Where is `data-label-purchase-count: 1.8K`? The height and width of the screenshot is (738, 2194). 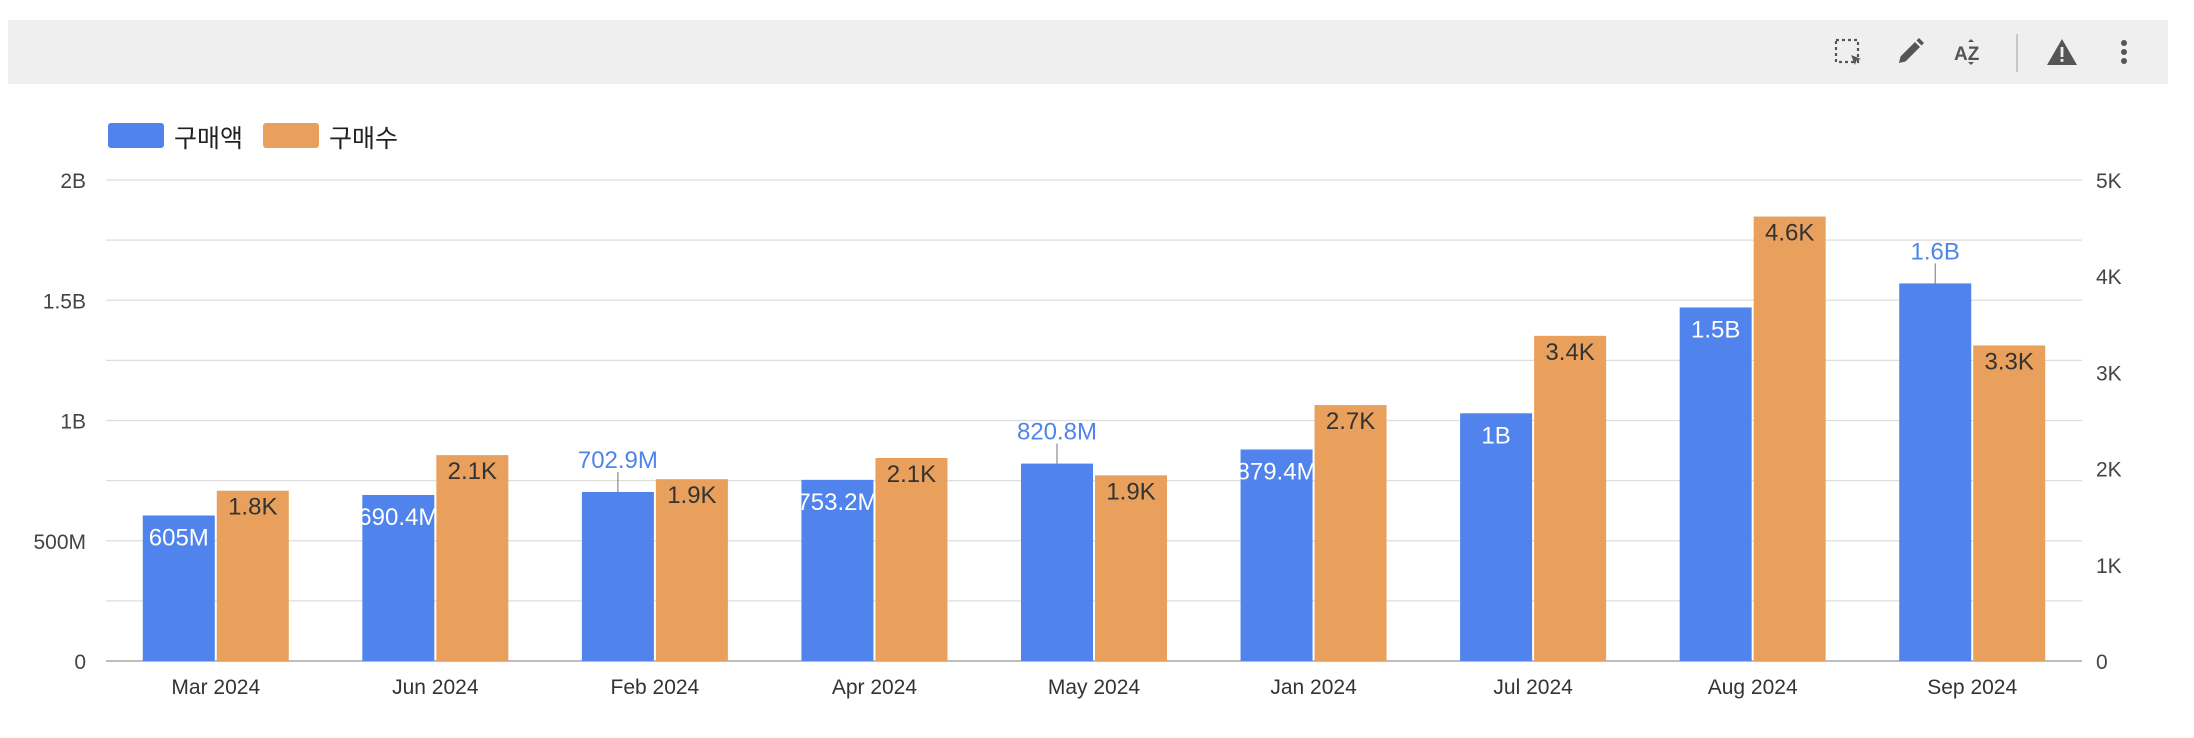 data-label-purchase-count: 1.8K is located at coordinates (252, 507).